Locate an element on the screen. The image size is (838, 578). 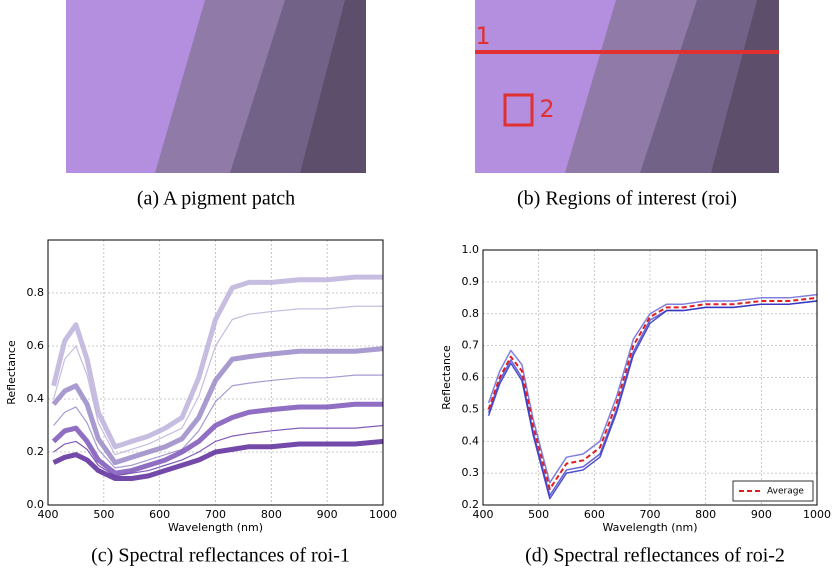
caption: (d) Spectral reflectances of roi-2 is located at coordinates (655, 556).